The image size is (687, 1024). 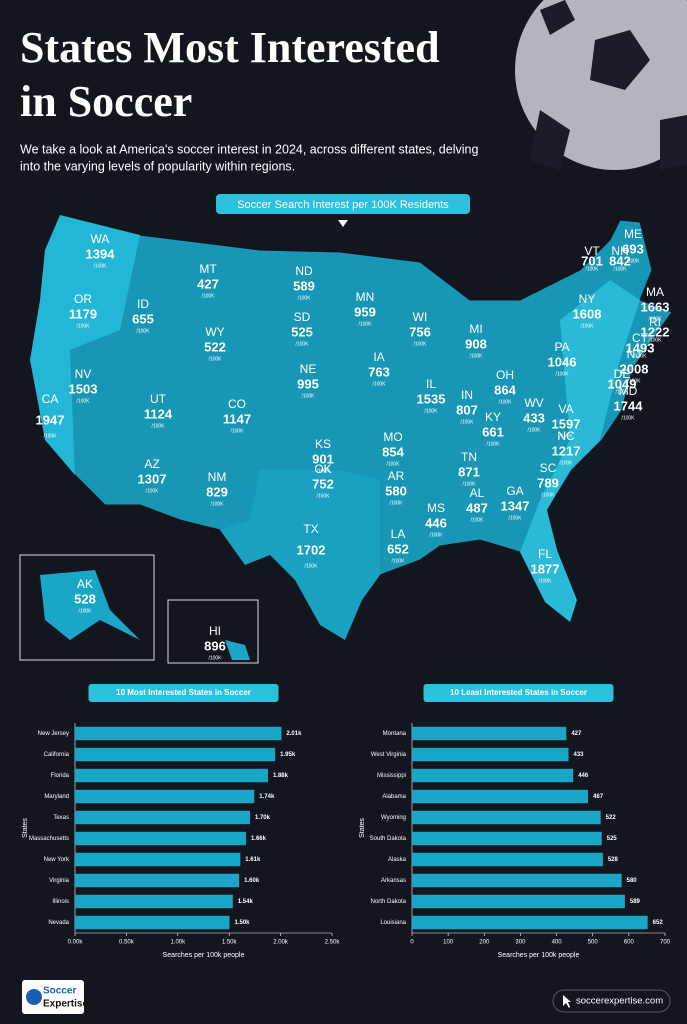 What do you see at coordinates (562, 361) in the screenshot?
I see `state-value: 1046` at bounding box center [562, 361].